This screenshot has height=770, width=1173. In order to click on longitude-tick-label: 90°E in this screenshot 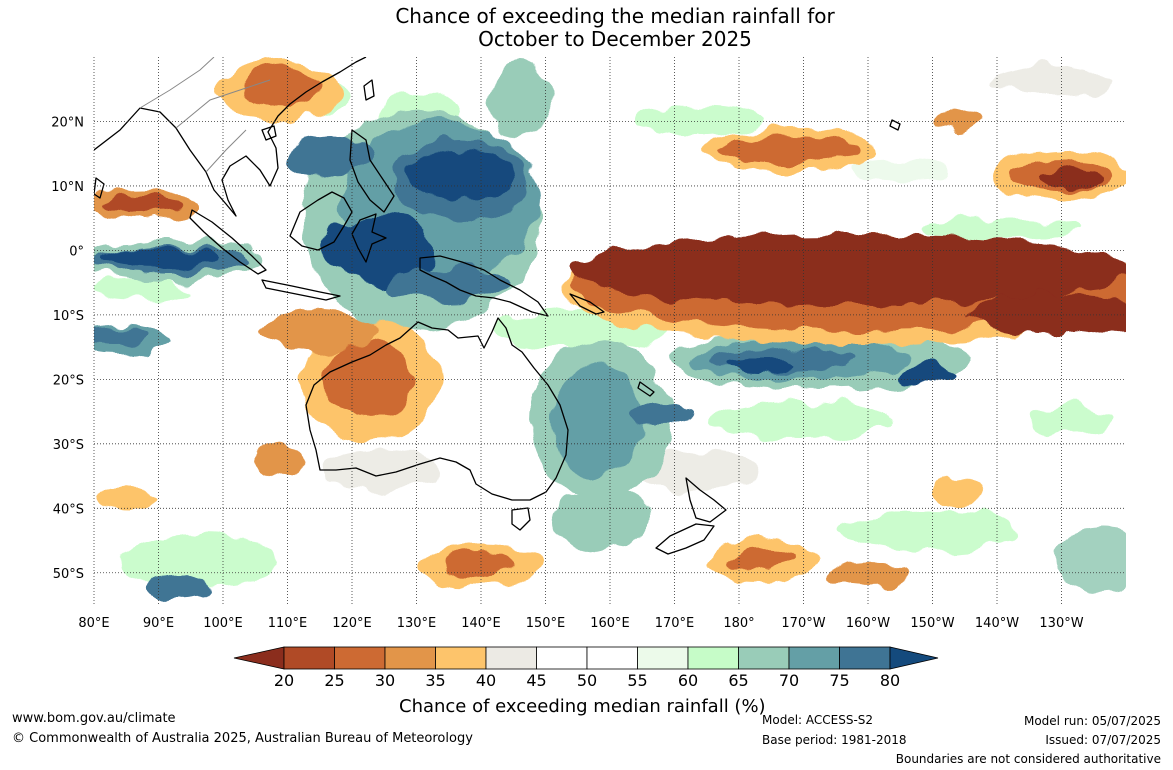, I will do `click(158, 623)`.